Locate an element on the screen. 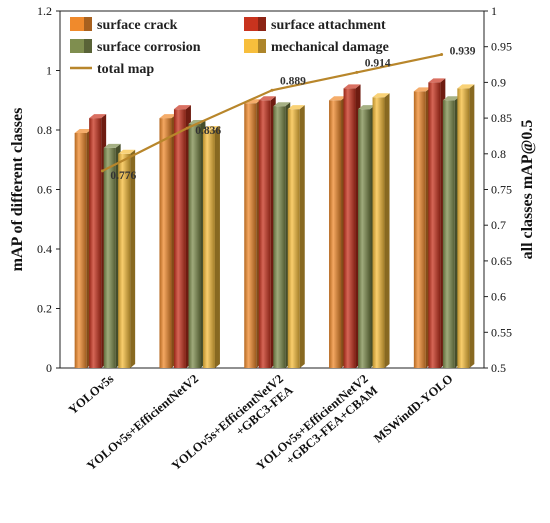 The height and width of the screenshot is (523, 550). x-tick-label-line: MSWindD-YOLO is located at coordinates (413, 408).